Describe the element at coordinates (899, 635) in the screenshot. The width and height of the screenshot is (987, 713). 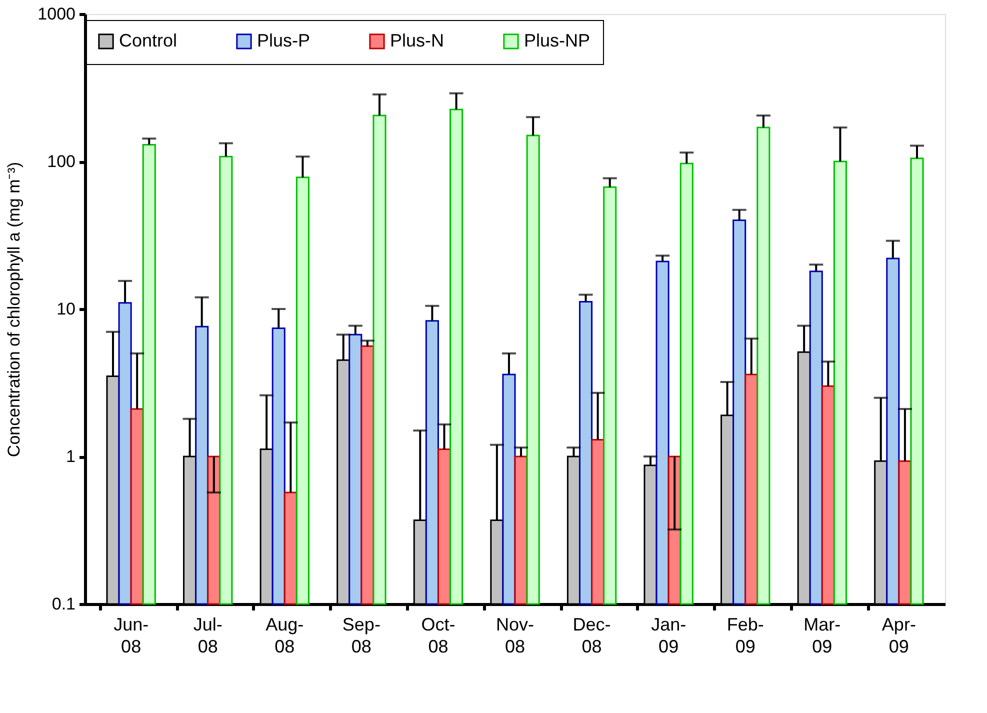
I see `x-tick-label: Apr-09` at that location.